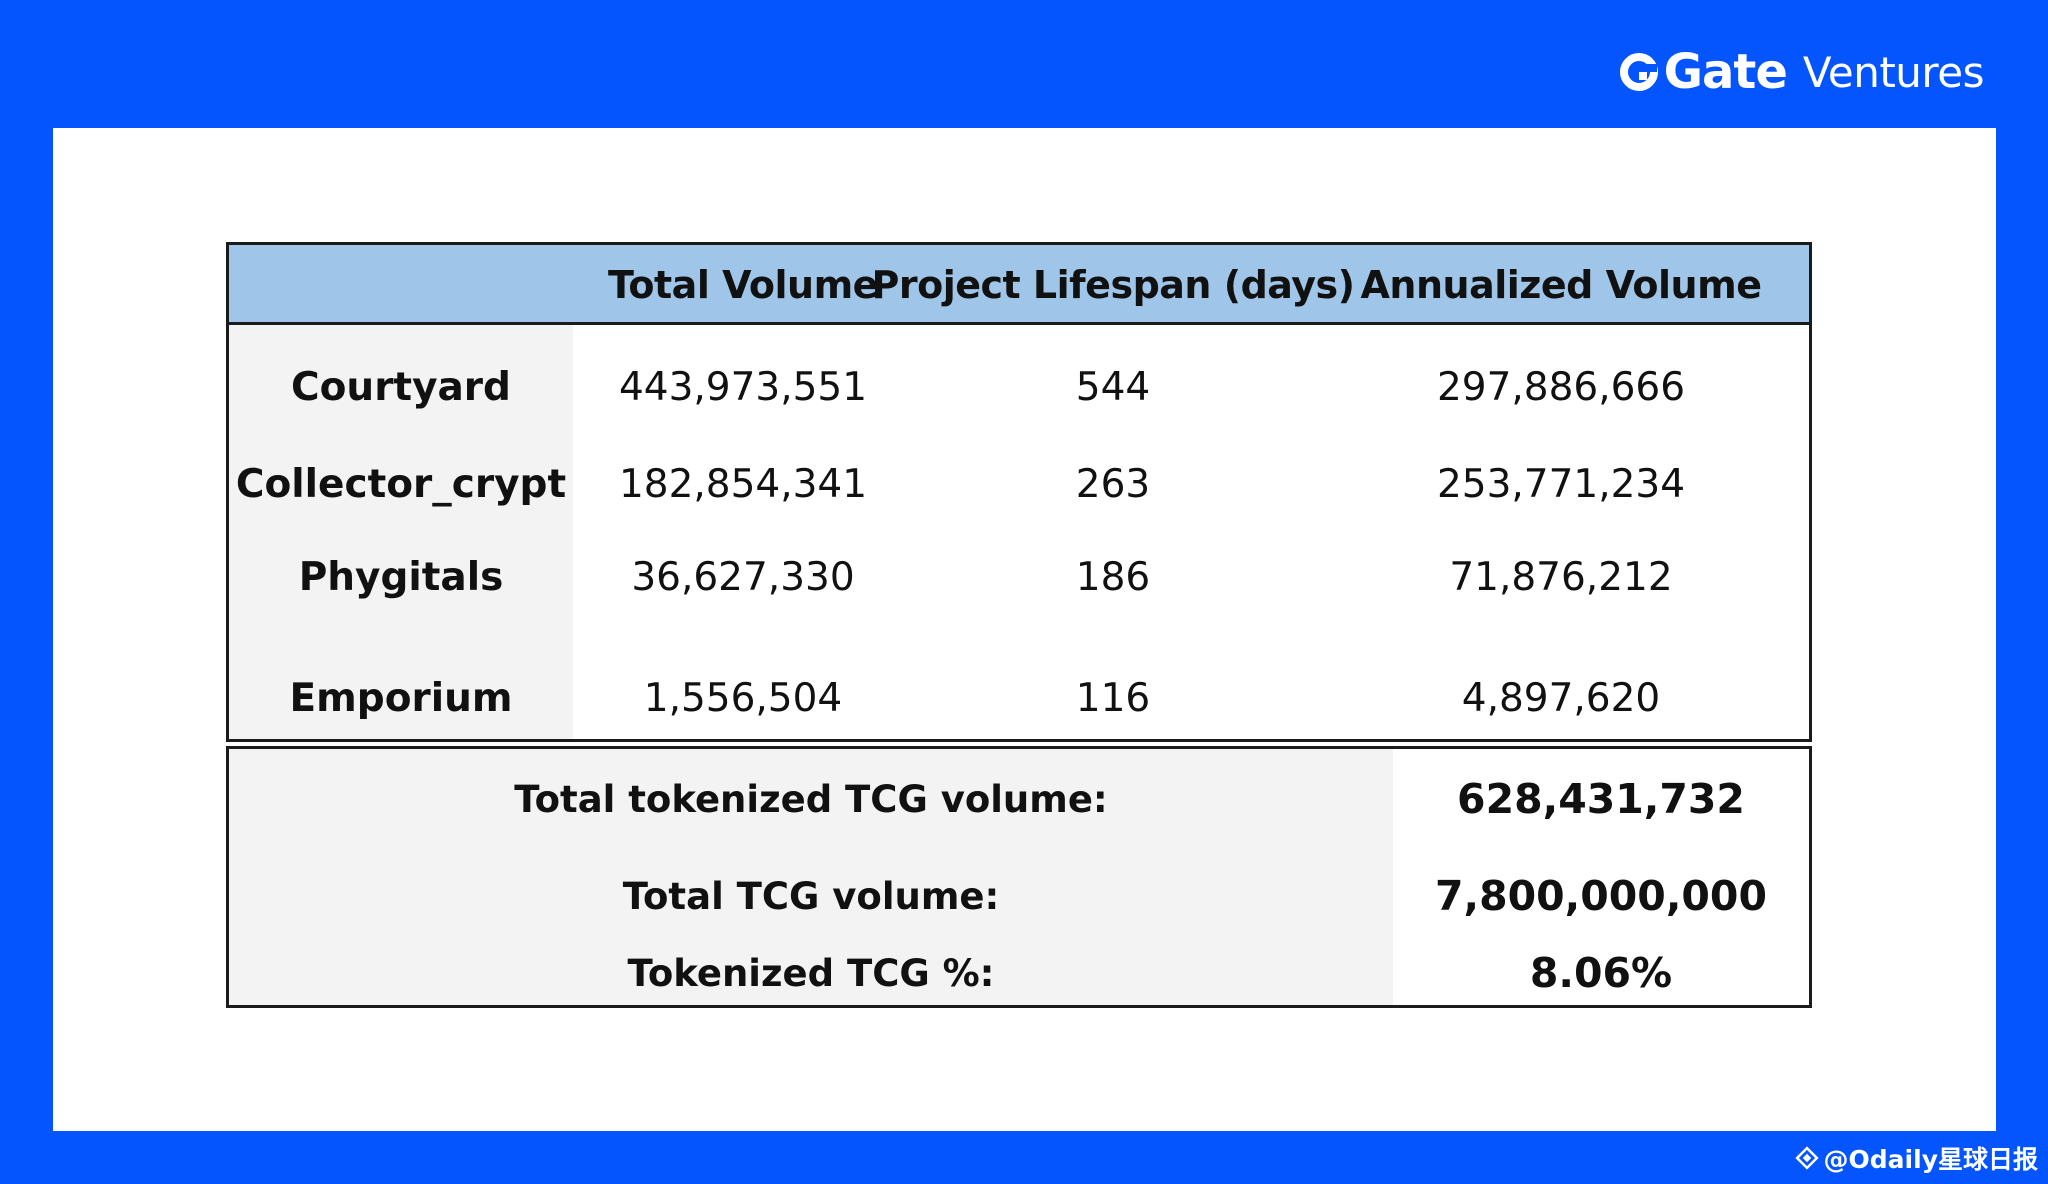 The image size is (2048, 1184). What do you see at coordinates (401, 698) in the screenshot?
I see `row-emporium-project: Emporium` at bounding box center [401, 698].